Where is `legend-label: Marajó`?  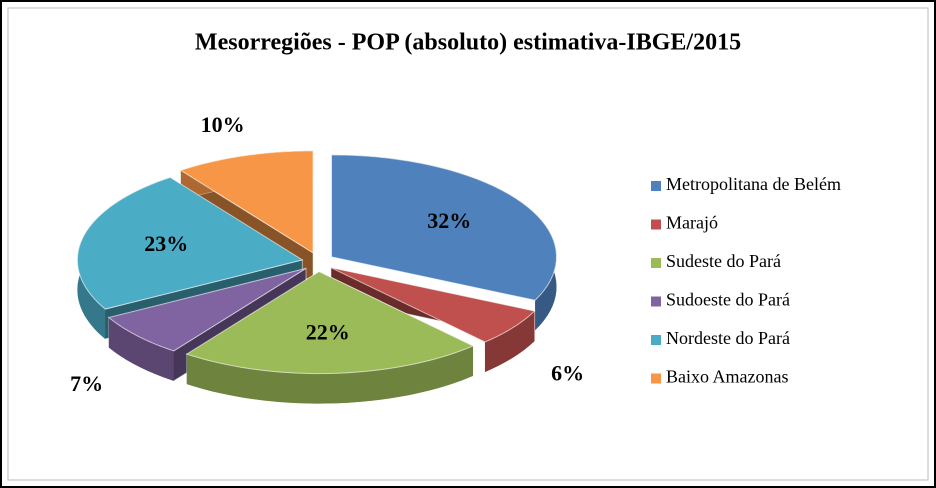
legend-label: Marajó is located at coordinates (692, 223).